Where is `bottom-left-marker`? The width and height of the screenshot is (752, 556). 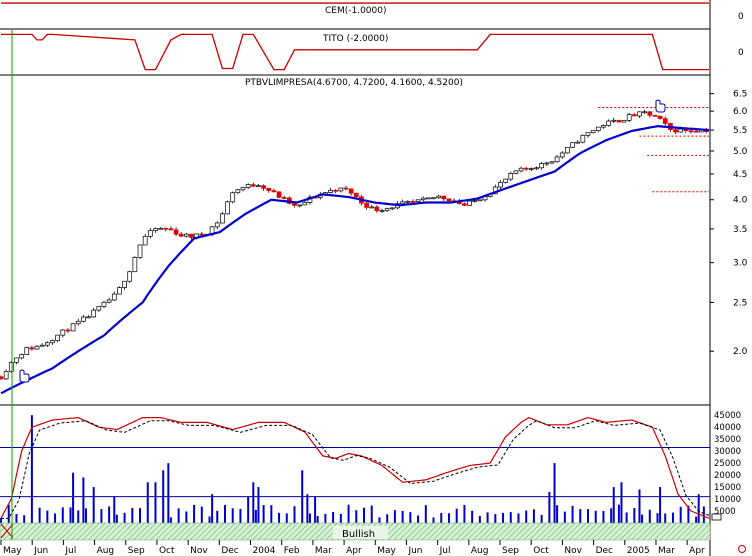 bottom-left-marker is located at coordinates (7, 531).